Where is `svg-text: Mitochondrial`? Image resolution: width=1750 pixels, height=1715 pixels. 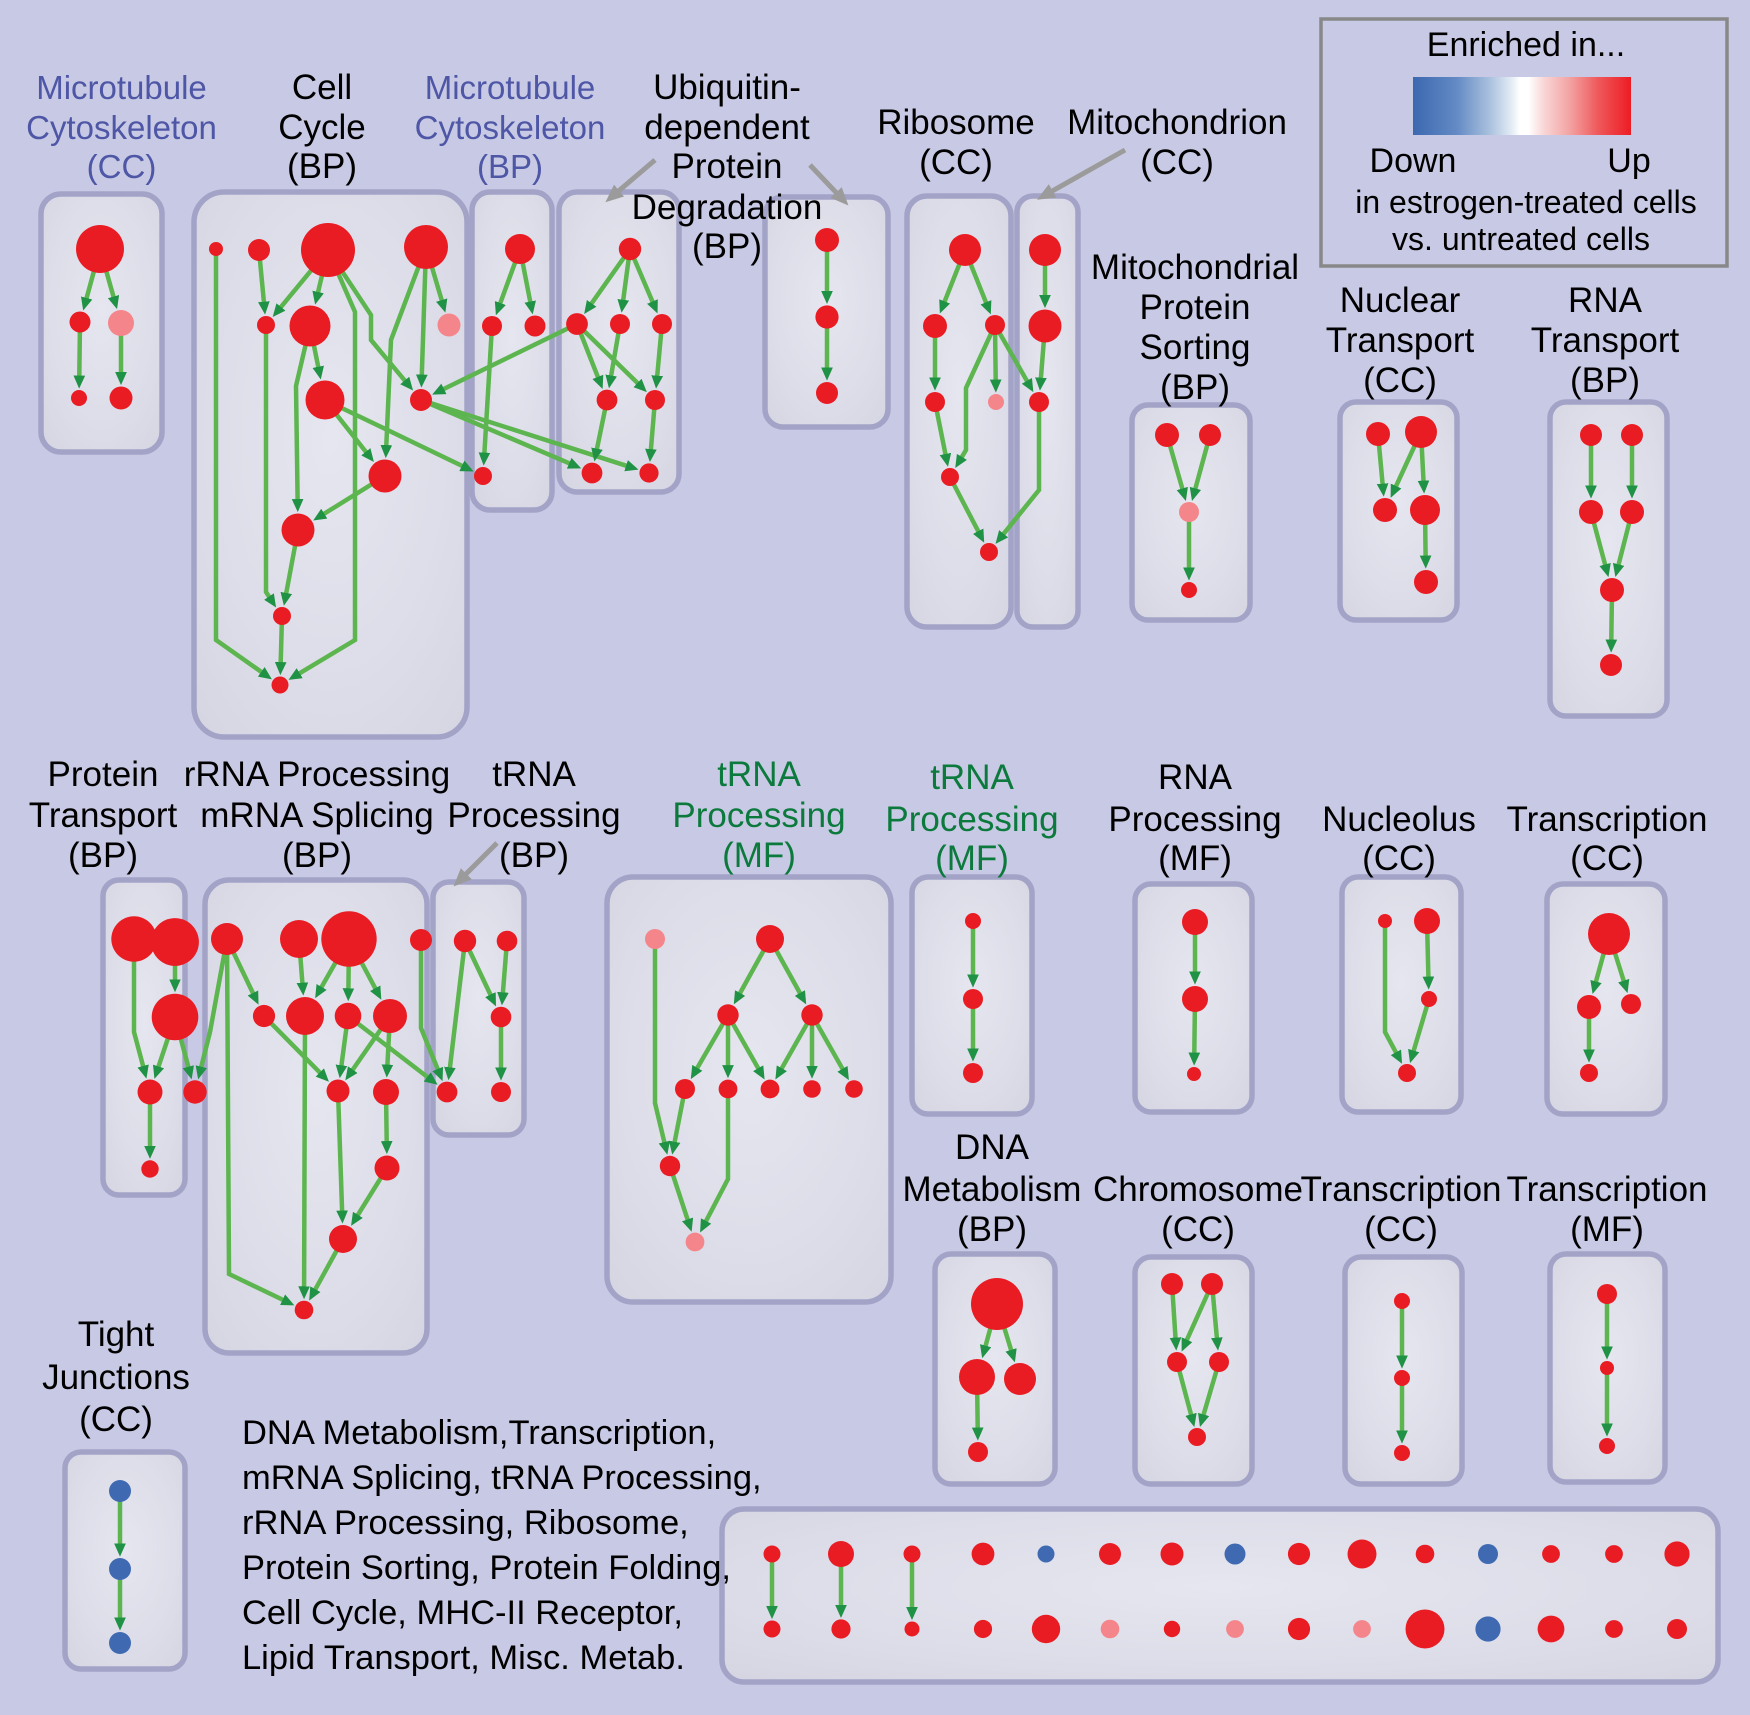 svg-text: Mitochondrial is located at coordinates (1195, 267).